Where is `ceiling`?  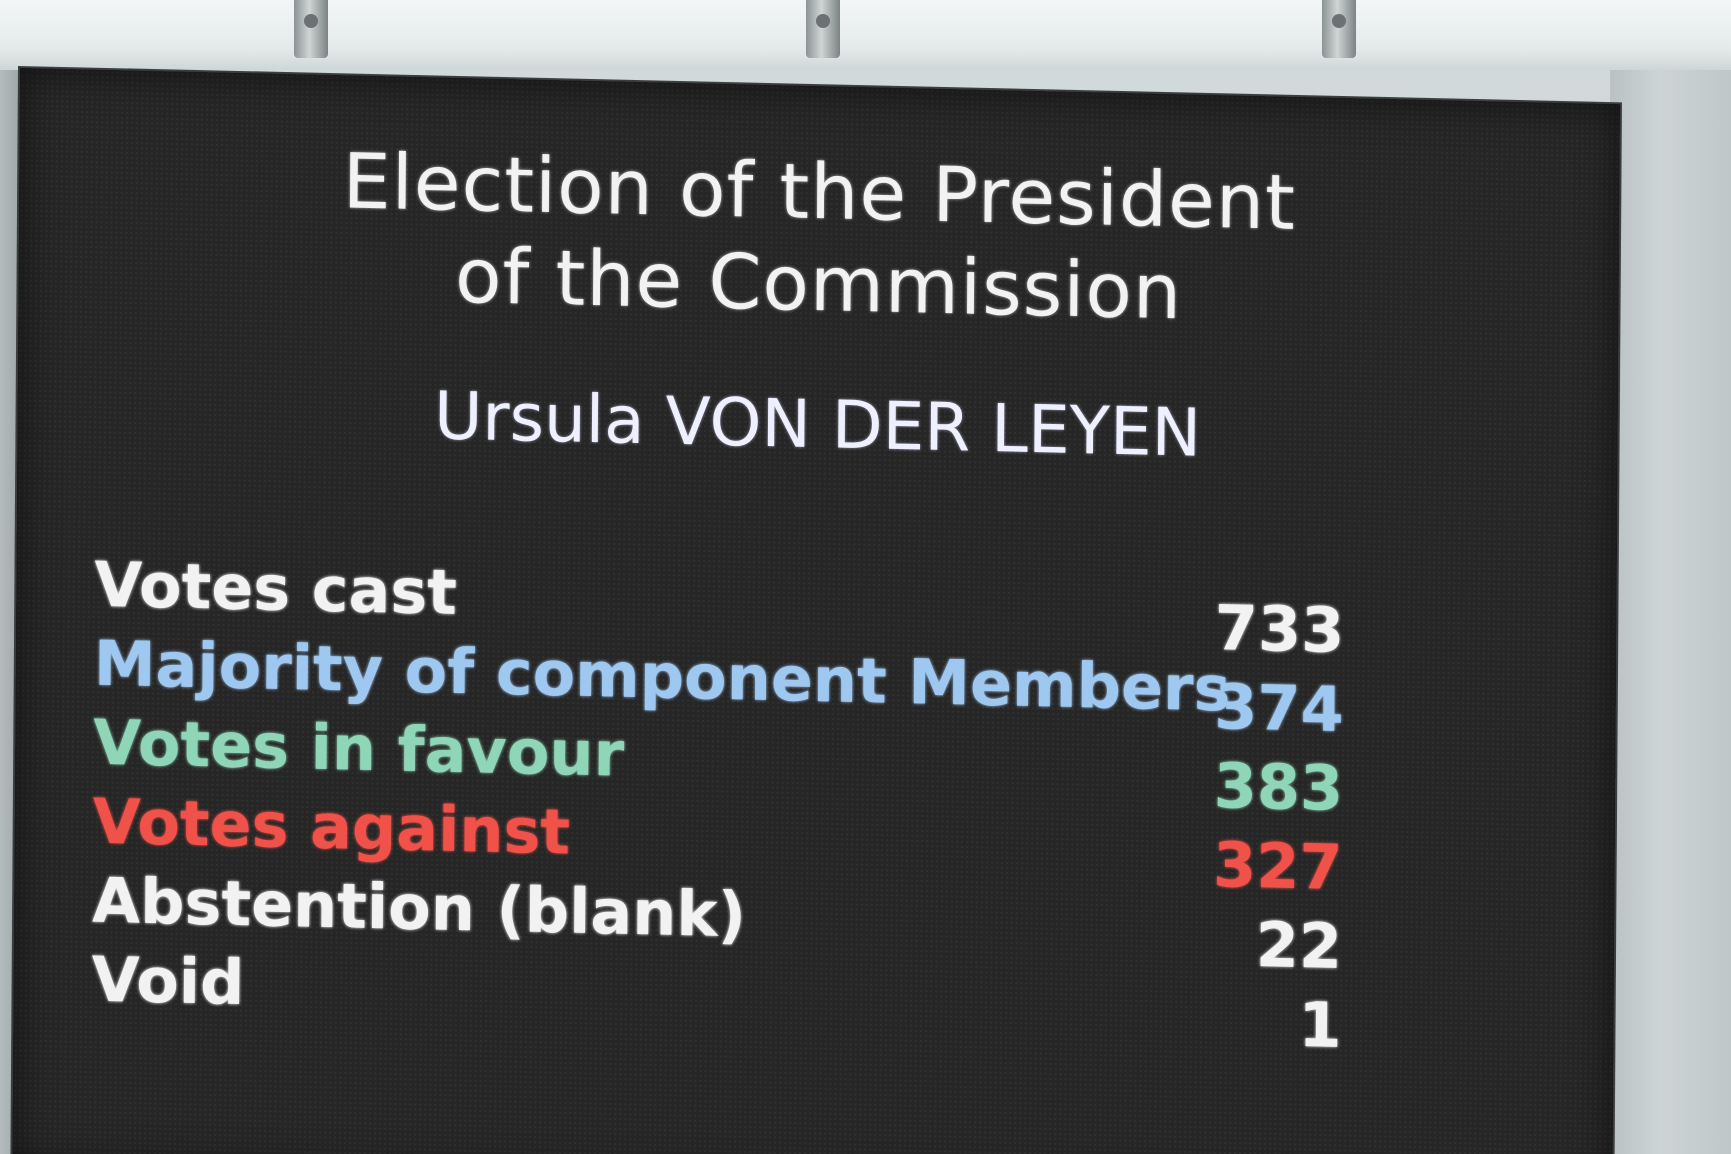
ceiling is located at coordinates (865, 35).